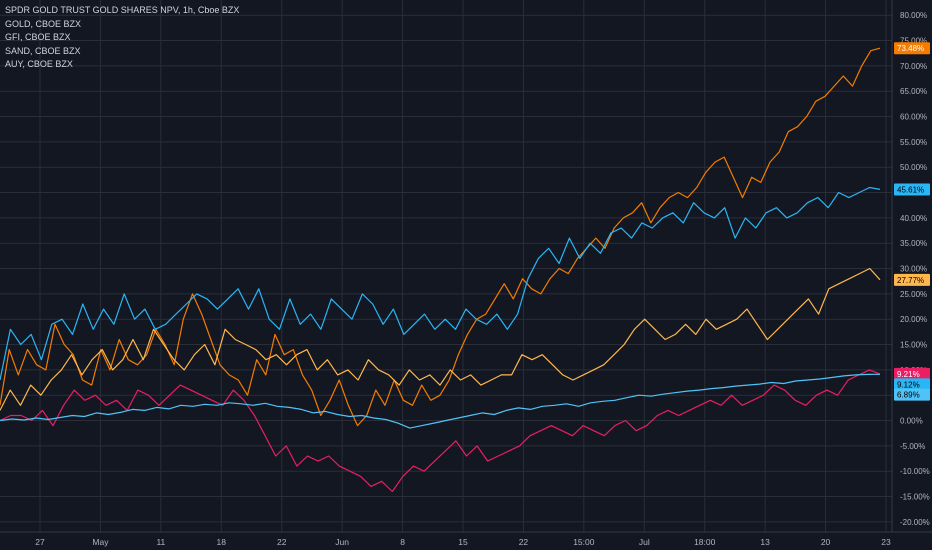  Describe the element at coordinates (644, 542) in the screenshot. I see `x-tick-label: Jul` at that location.